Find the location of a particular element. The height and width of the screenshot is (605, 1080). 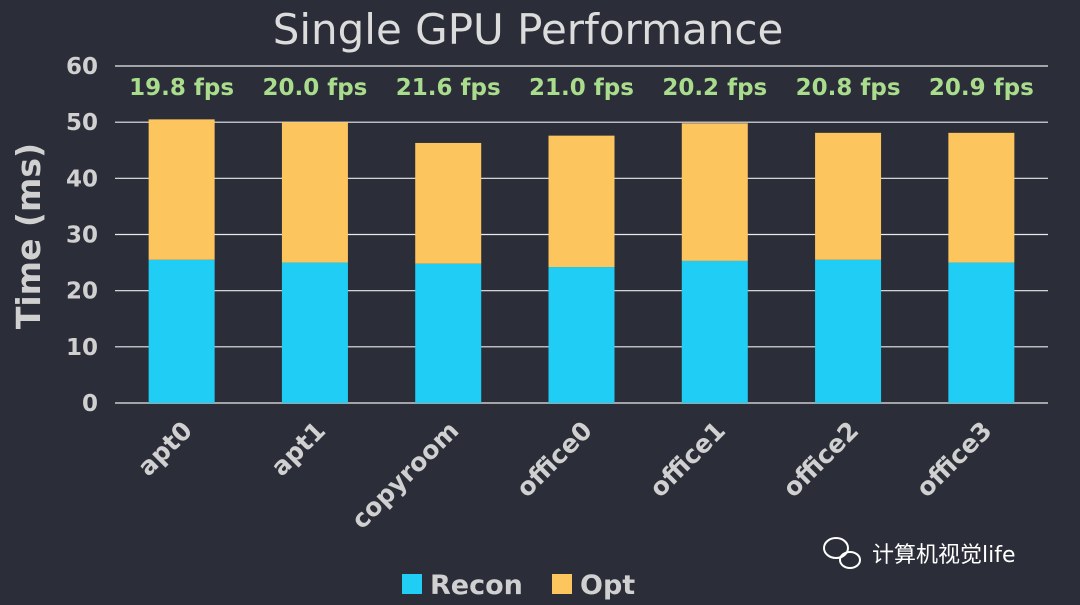

bar-opt-office3 is located at coordinates (981, 197).